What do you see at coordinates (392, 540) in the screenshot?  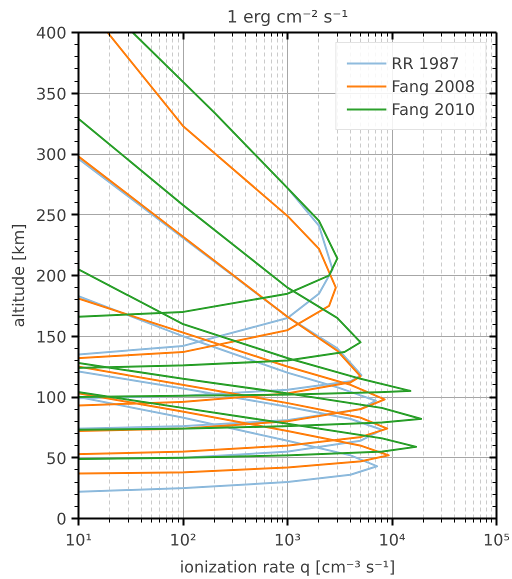 I see `x-tick-label: 10⁴` at bounding box center [392, 540].